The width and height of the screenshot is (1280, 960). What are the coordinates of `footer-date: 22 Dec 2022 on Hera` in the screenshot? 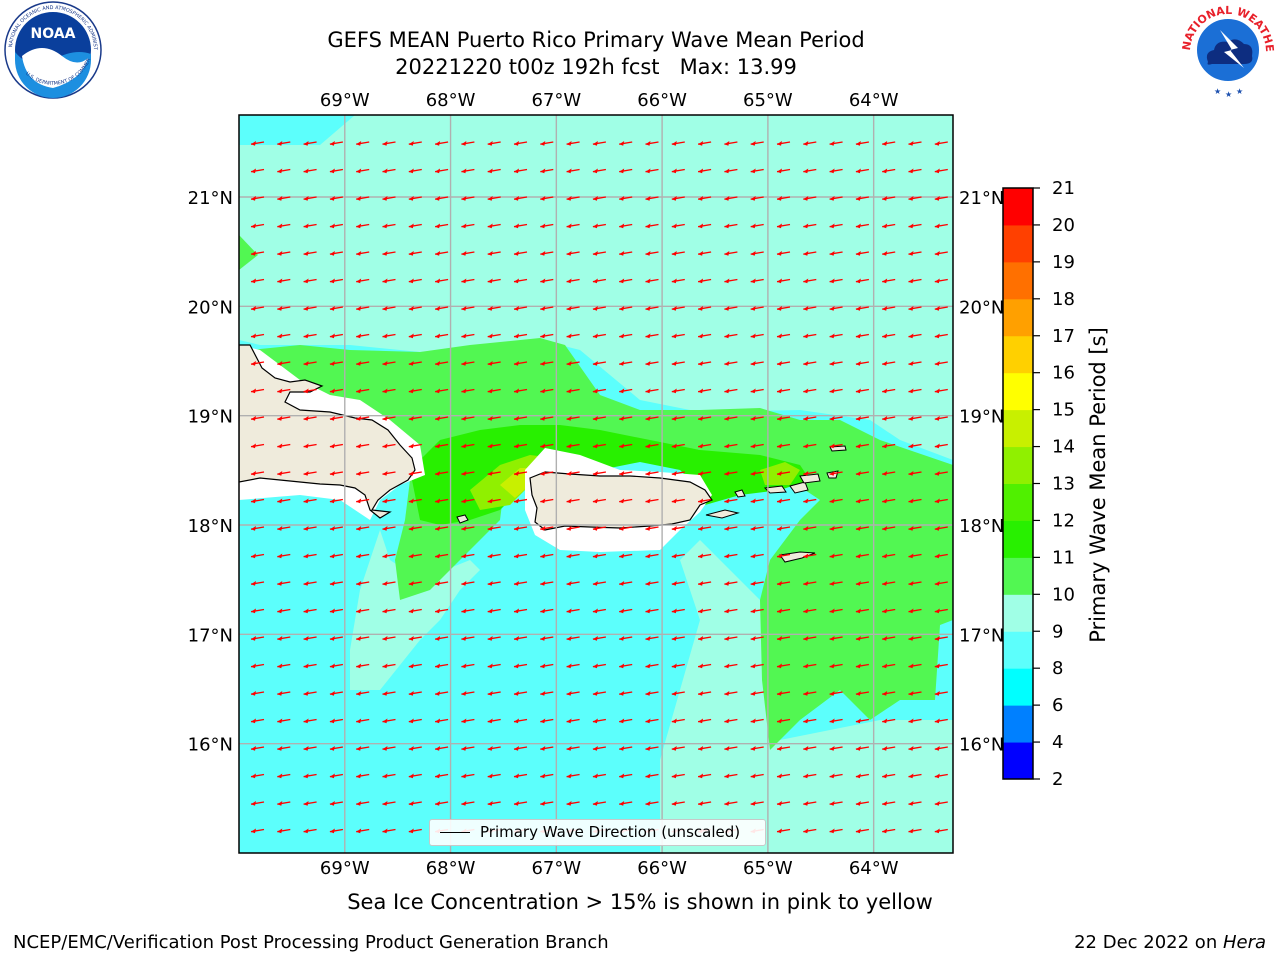 It's located at (1170, 942).